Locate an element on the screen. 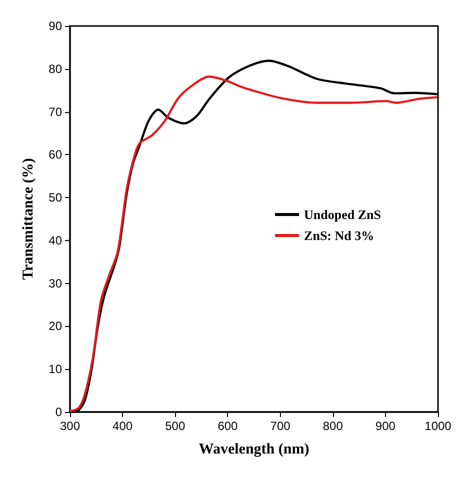  y-tick-label: 90 is located at coordinates (55, 26).